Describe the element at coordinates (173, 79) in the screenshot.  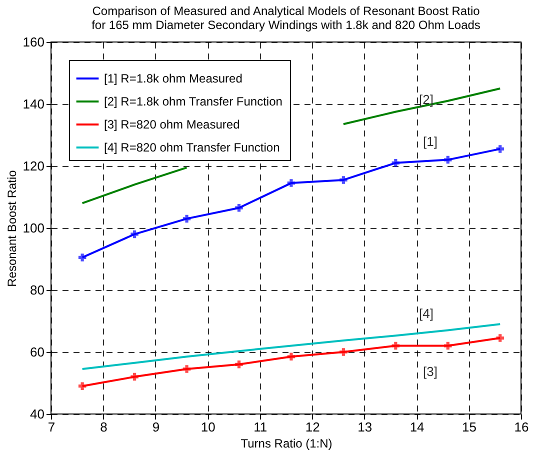
I see `legend-label: [1] R=1.8k ohm Measured` at that location.